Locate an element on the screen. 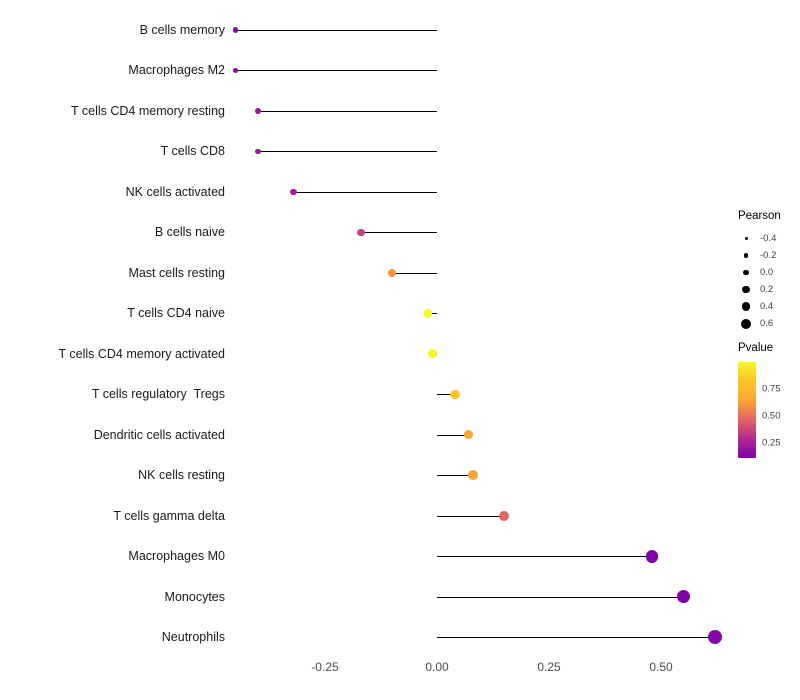  category-label: Monocytes is located at coordinates (194, 596).